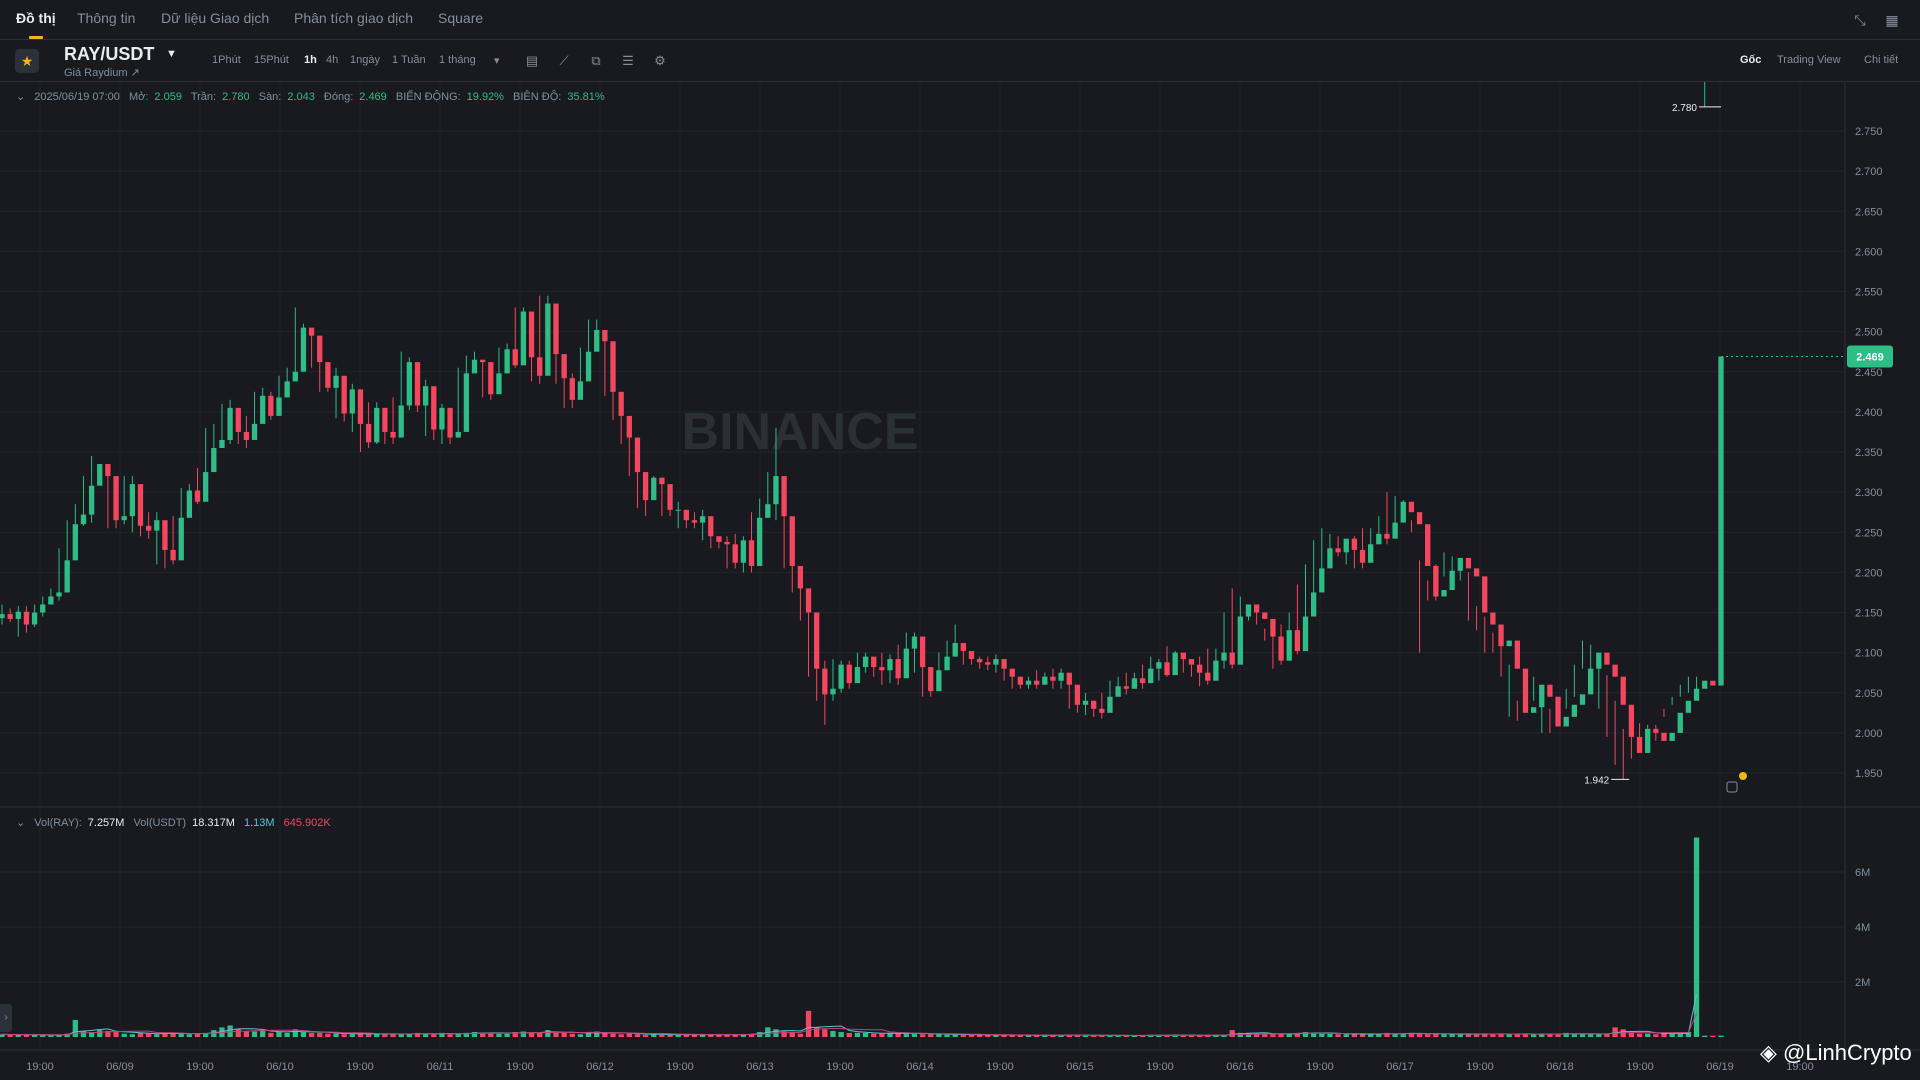 The image size is (1920, 1080). I want to click on tab-info: Thông tin, so click(106, 18).